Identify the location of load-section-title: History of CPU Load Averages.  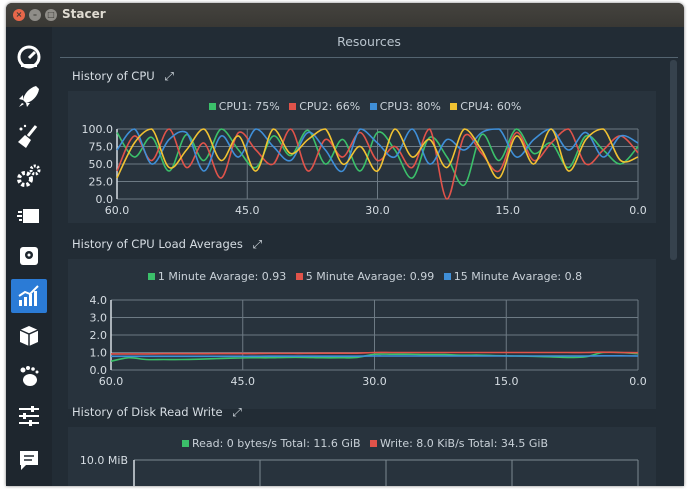
(157, 244).